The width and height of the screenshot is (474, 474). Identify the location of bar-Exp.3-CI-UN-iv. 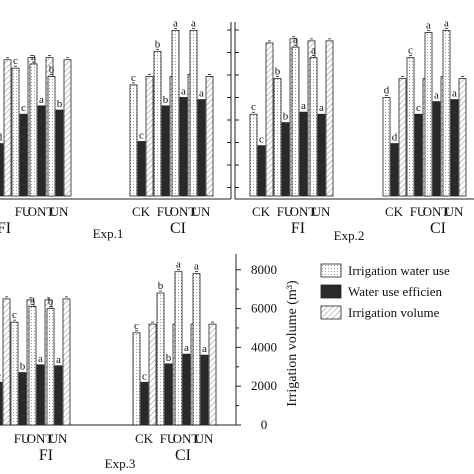
(212, 374).